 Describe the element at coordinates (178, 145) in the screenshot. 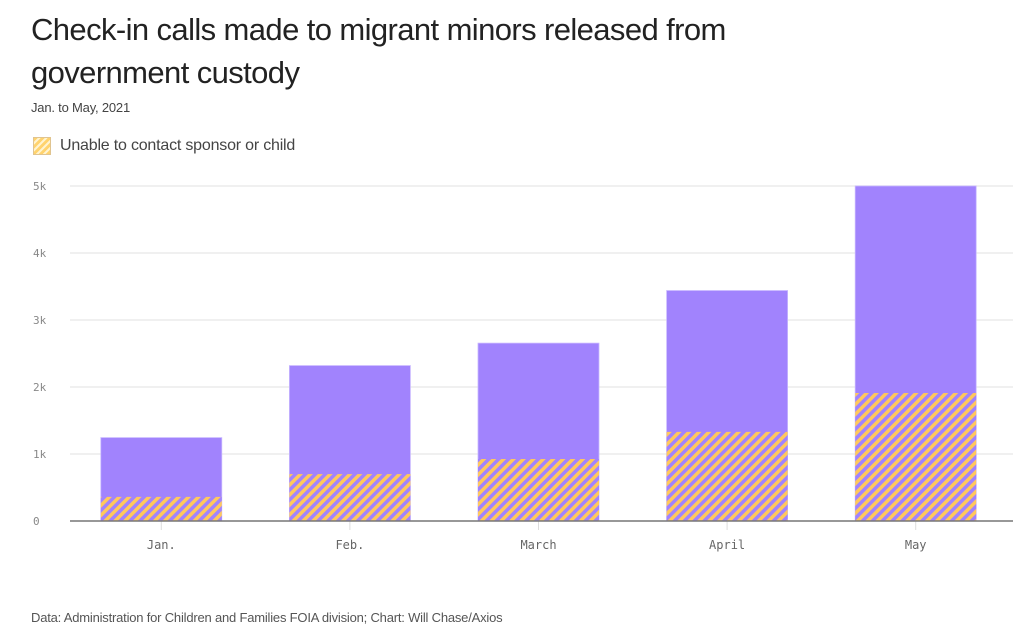

I see `legend-label: Unable to contact sponsor or child` at that location.